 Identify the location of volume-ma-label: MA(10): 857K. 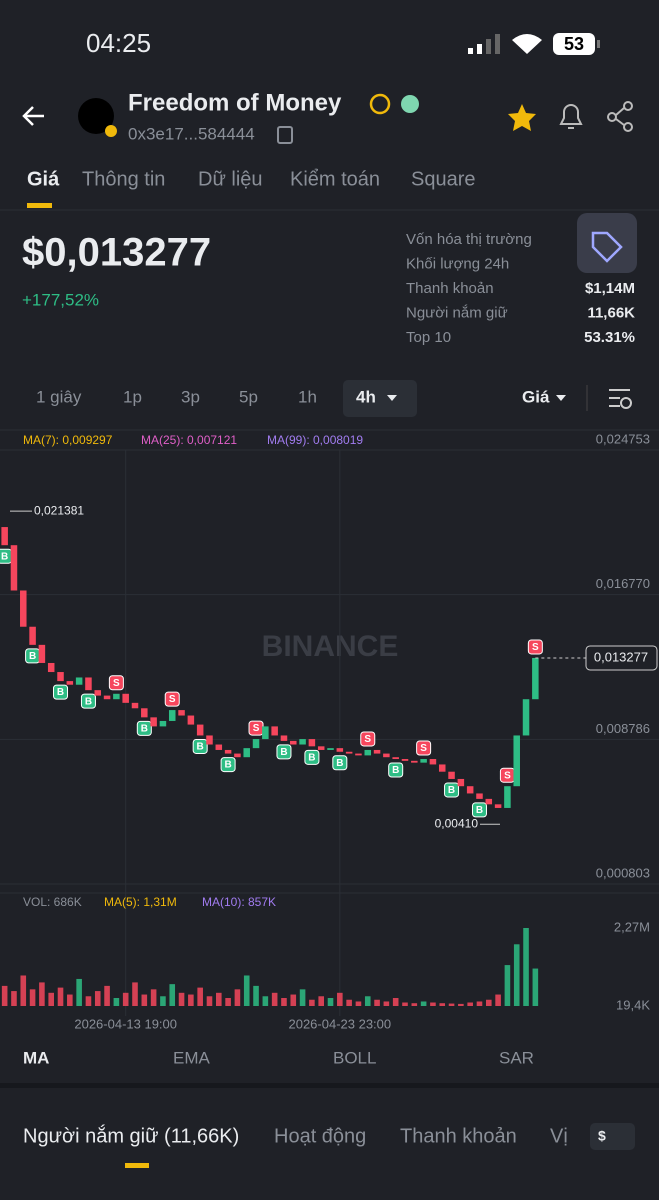
(239, 902).